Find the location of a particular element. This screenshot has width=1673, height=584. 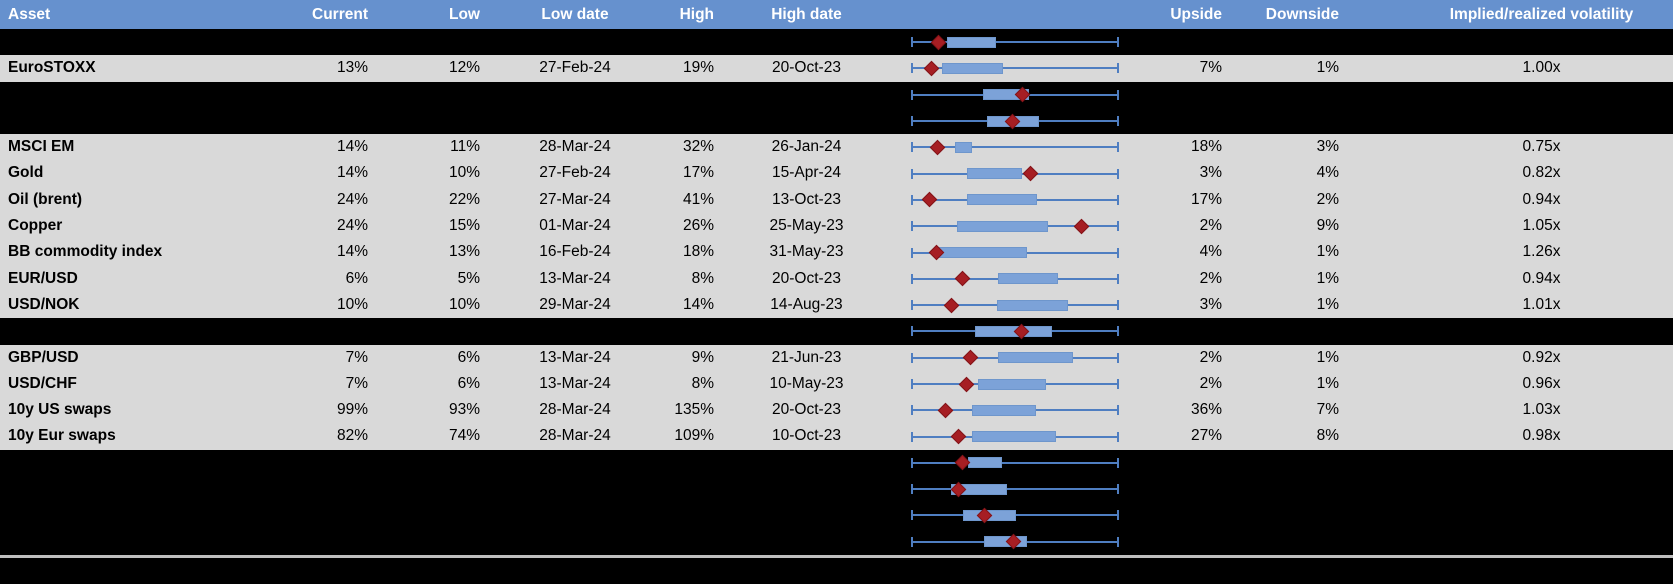

cell-asset is located at coordinates (145, 331).